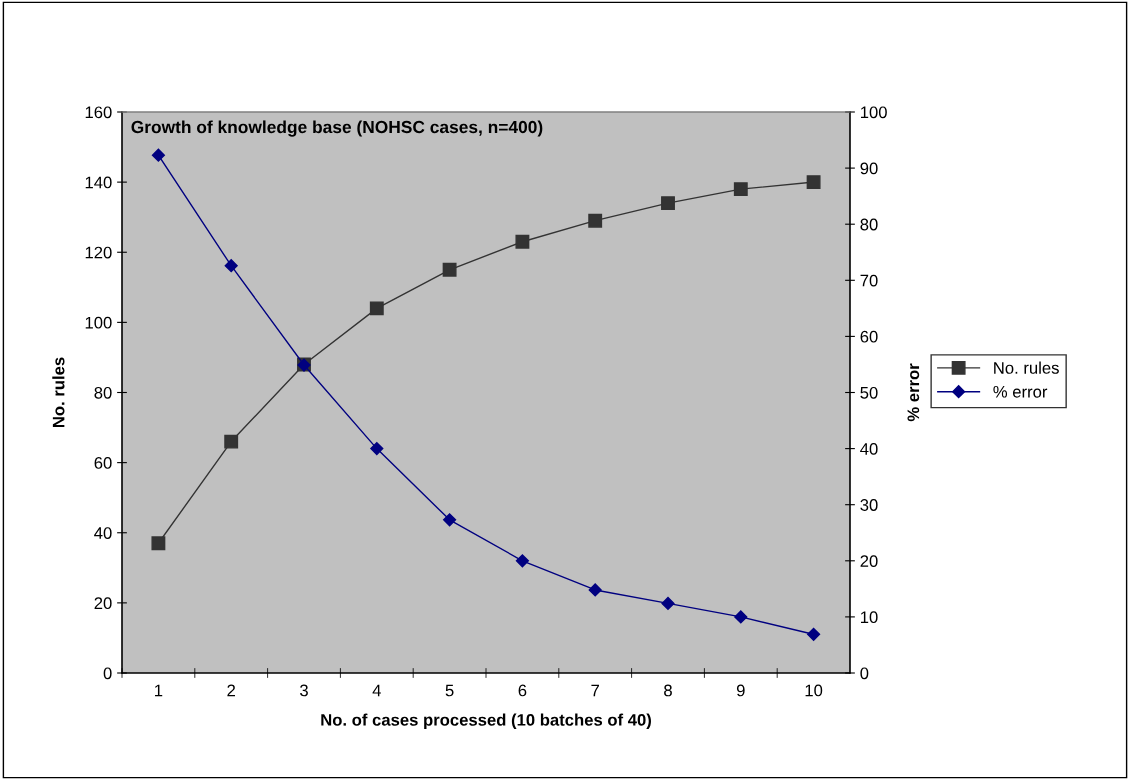 The width and height of the screenshot is (1130, 780). I want to click on y-tick-label: 80, so click(103, 392).